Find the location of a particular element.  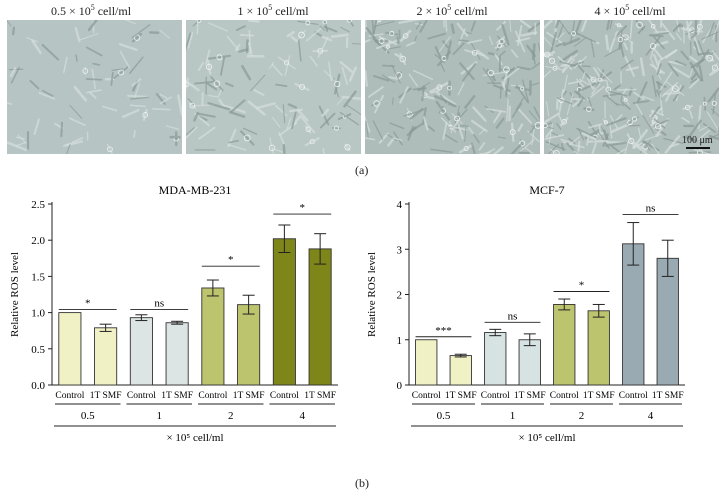

x-axis-label: × 10⁵ cell/ml is located at coordinates (546, 438).